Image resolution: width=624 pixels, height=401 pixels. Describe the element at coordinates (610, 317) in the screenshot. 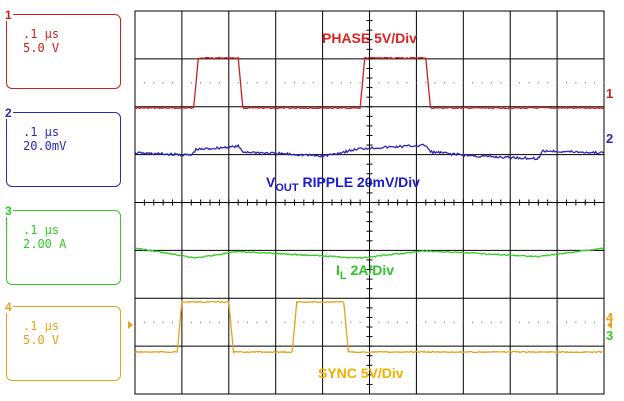

I see `channel-4-ground-marker: 4` at that location.